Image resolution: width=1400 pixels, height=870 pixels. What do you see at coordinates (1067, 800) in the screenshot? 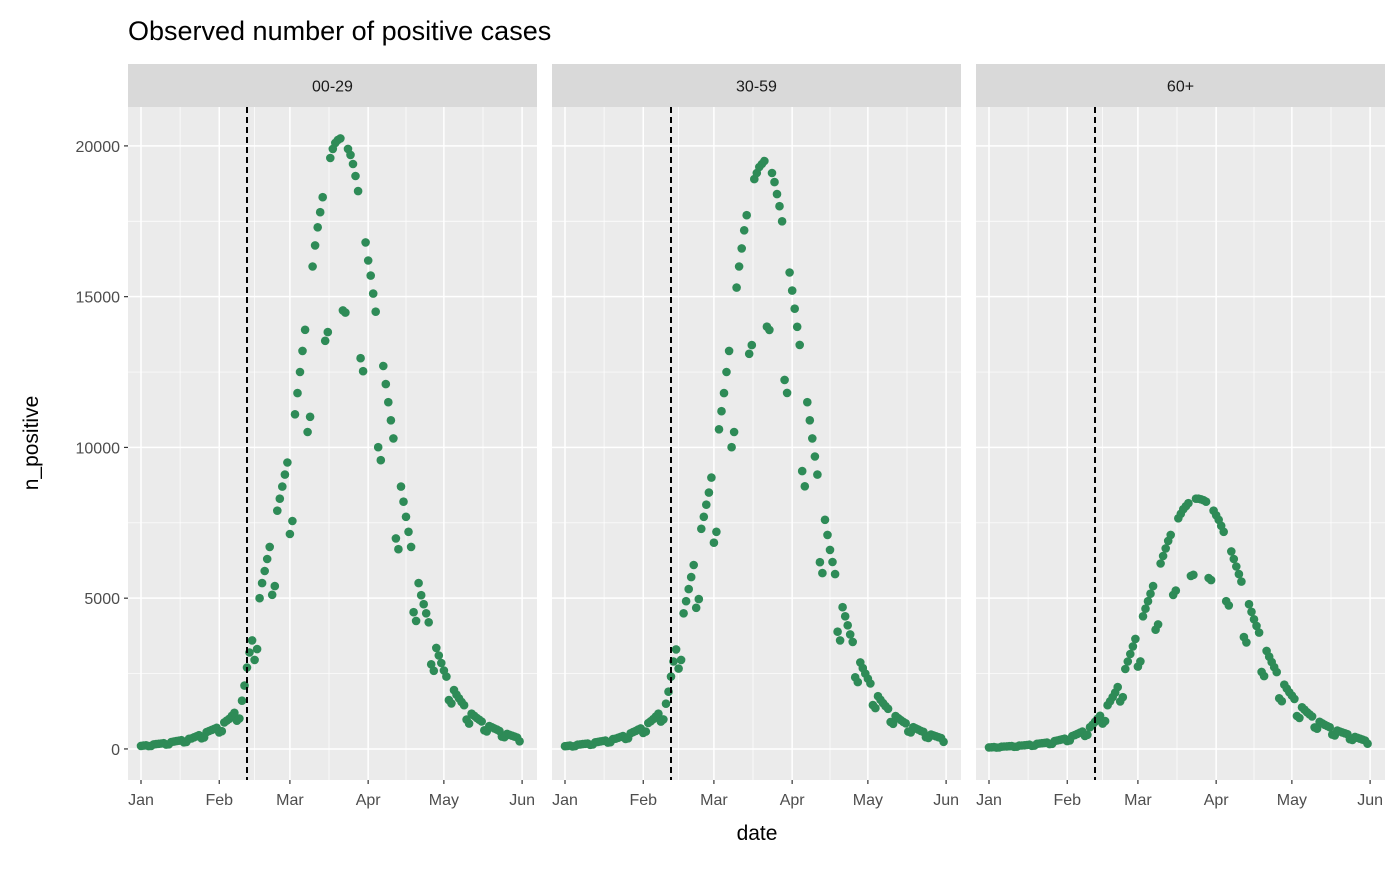
I see `x-tick-label: Feb` at bounding box center [1067, 800].